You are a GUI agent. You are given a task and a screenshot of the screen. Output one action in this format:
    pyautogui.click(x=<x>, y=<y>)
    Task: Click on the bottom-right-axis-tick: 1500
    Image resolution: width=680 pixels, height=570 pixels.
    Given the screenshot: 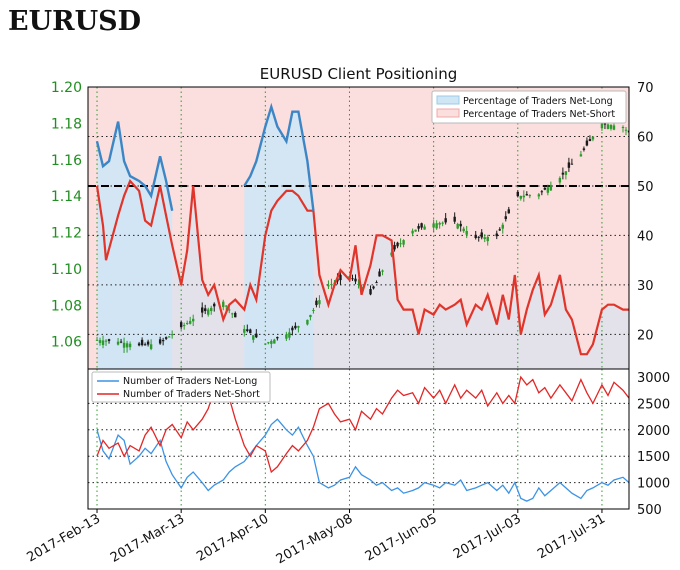 What is the action you would take?
    pyautogui.click(x=653, y=457)
    